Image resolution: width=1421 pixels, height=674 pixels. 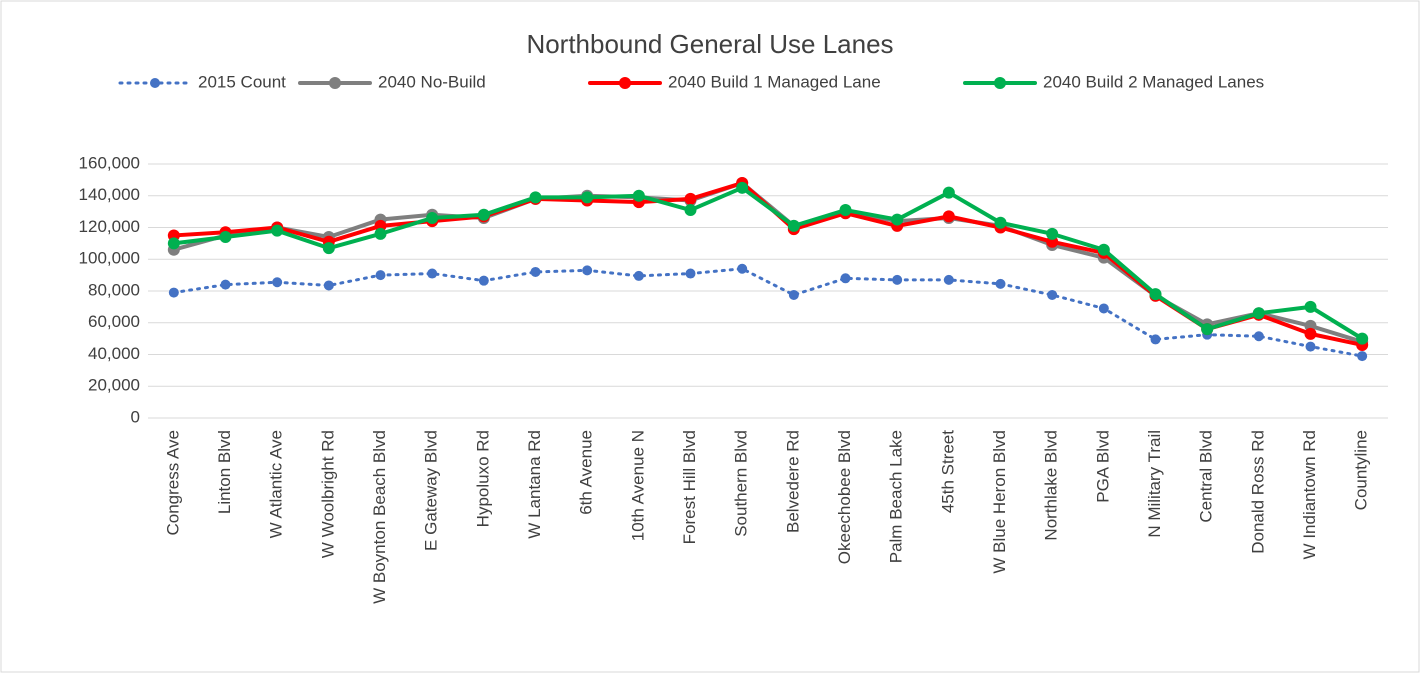 What do you see at coordinates (482, 478) in the screenshot?
I see `x-tick-label: Hypoluxo Rd` at bounding box center [482, 478].